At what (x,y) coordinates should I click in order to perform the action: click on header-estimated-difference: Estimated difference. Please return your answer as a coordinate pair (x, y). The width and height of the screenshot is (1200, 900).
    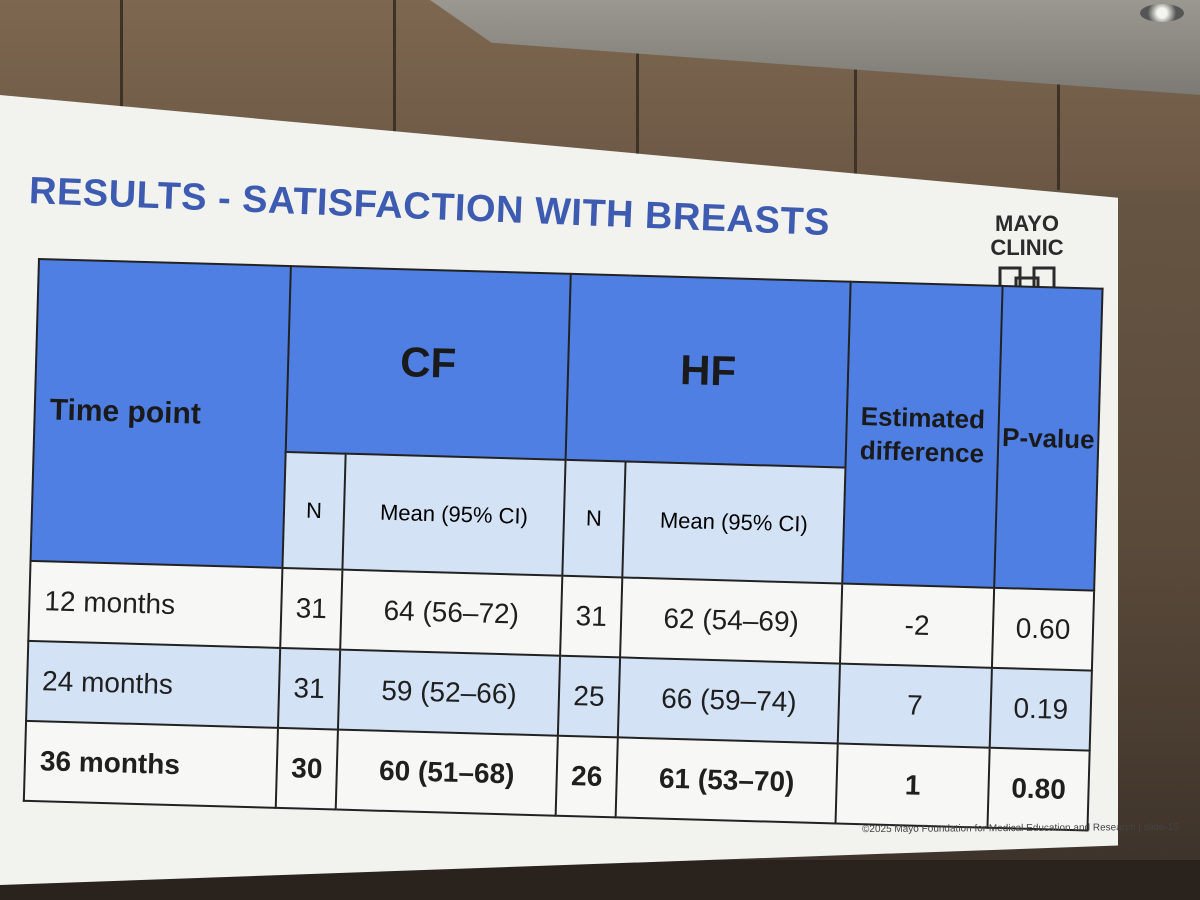
    Looking at the image, I should click on (922, 434).